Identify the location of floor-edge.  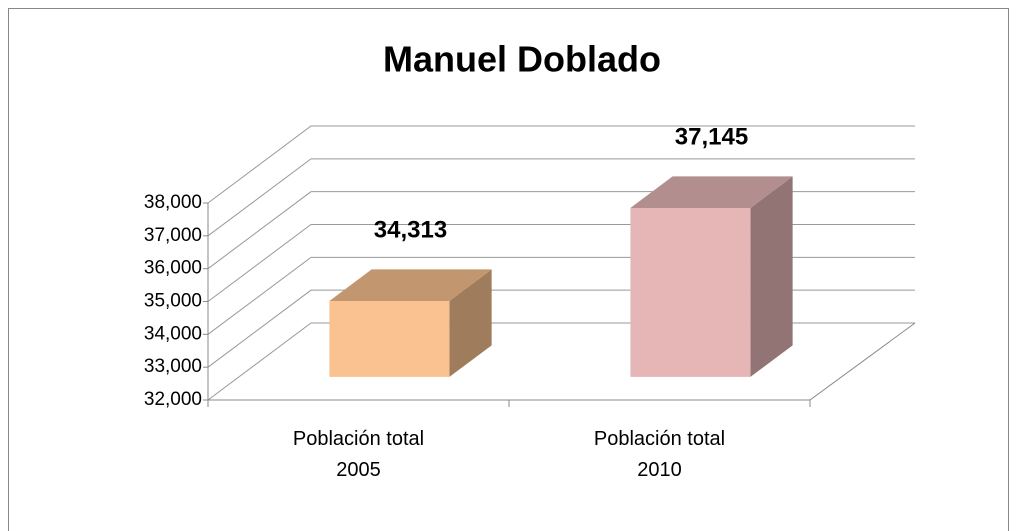
(562, 361).